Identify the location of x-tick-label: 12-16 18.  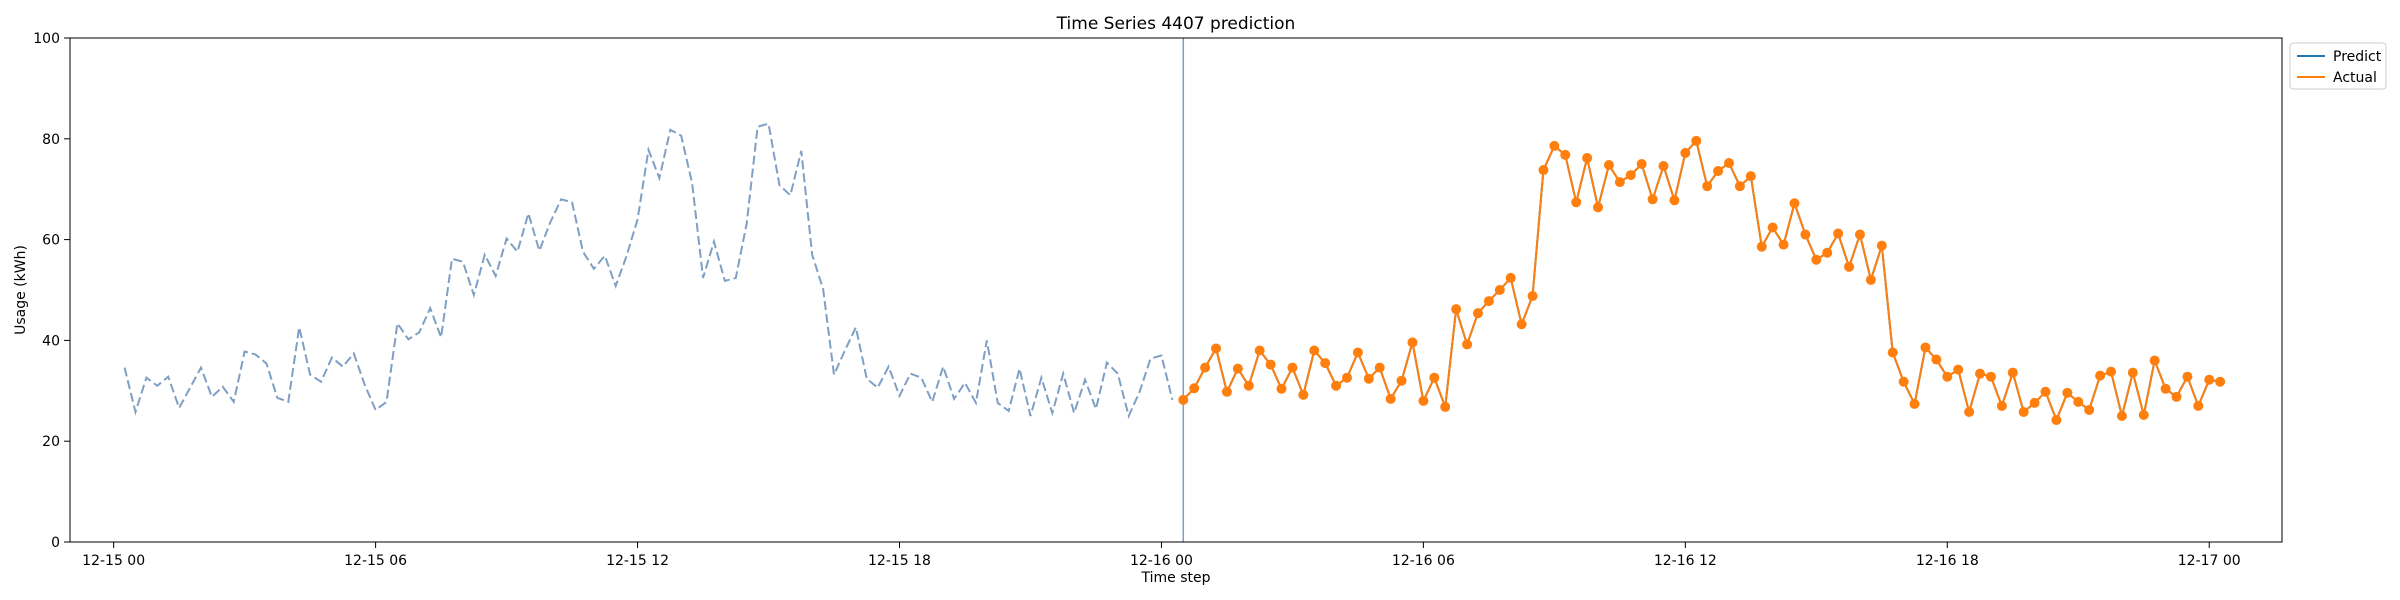
(1947, 561).